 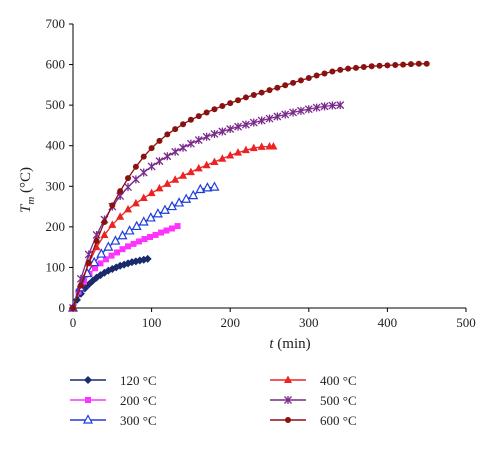 I want to click on x-tick-label: 0, so click(x=73, y=322).